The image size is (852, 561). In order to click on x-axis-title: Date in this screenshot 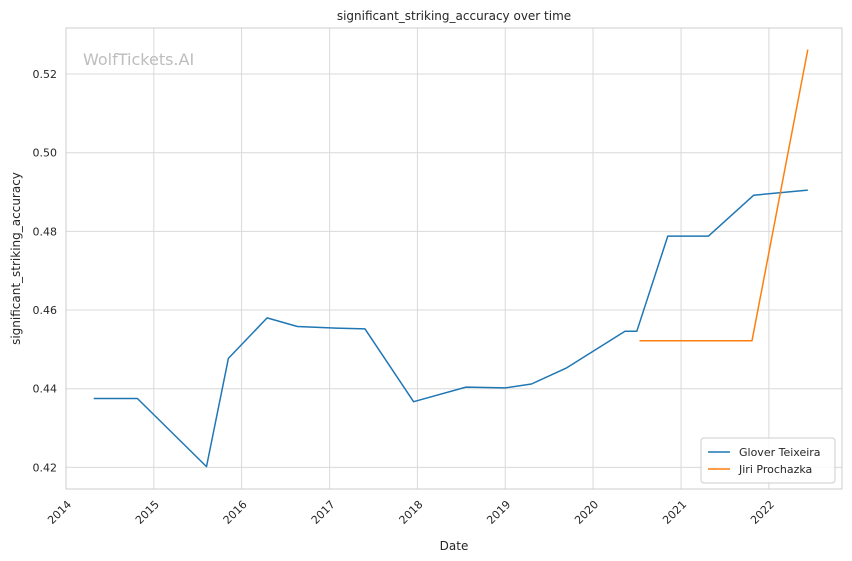, I will do `click(454, 546)`.